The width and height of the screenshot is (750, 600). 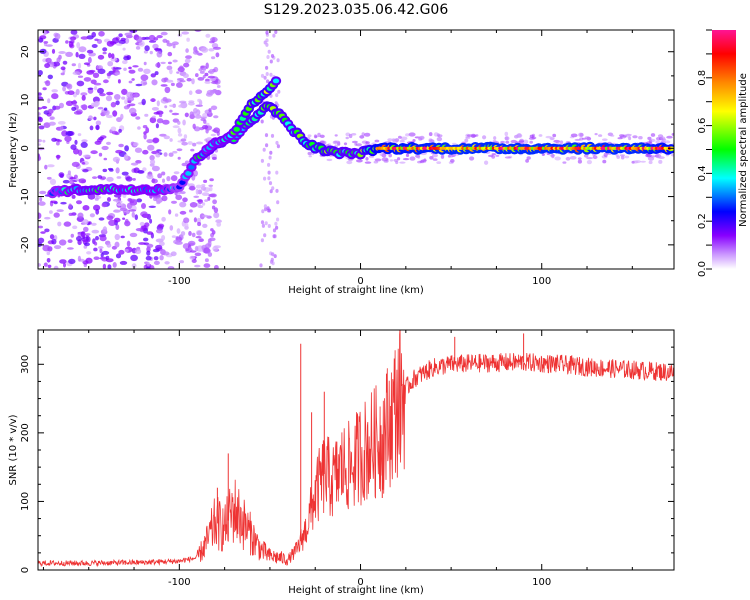 What do you see at coordinates (191, 167) in the screenshot?
I see `spectrogram-ridge-blob` at bounding box center [191, 167].